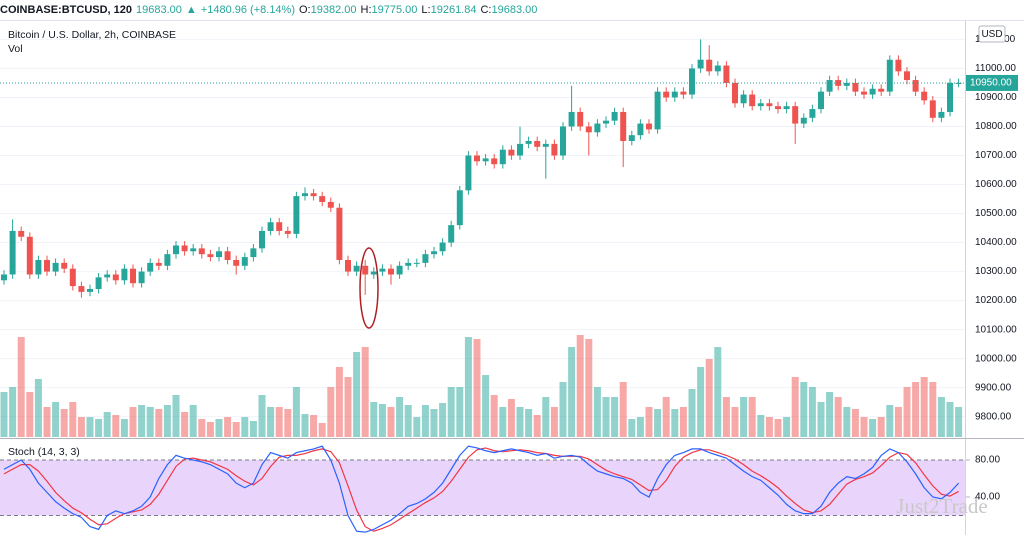  Describe the element at coordinates (92, 35) in the screenshot. I see `chart-title: Bitcoin / U.S. Dollar, 2h, COINBASE` at that location.